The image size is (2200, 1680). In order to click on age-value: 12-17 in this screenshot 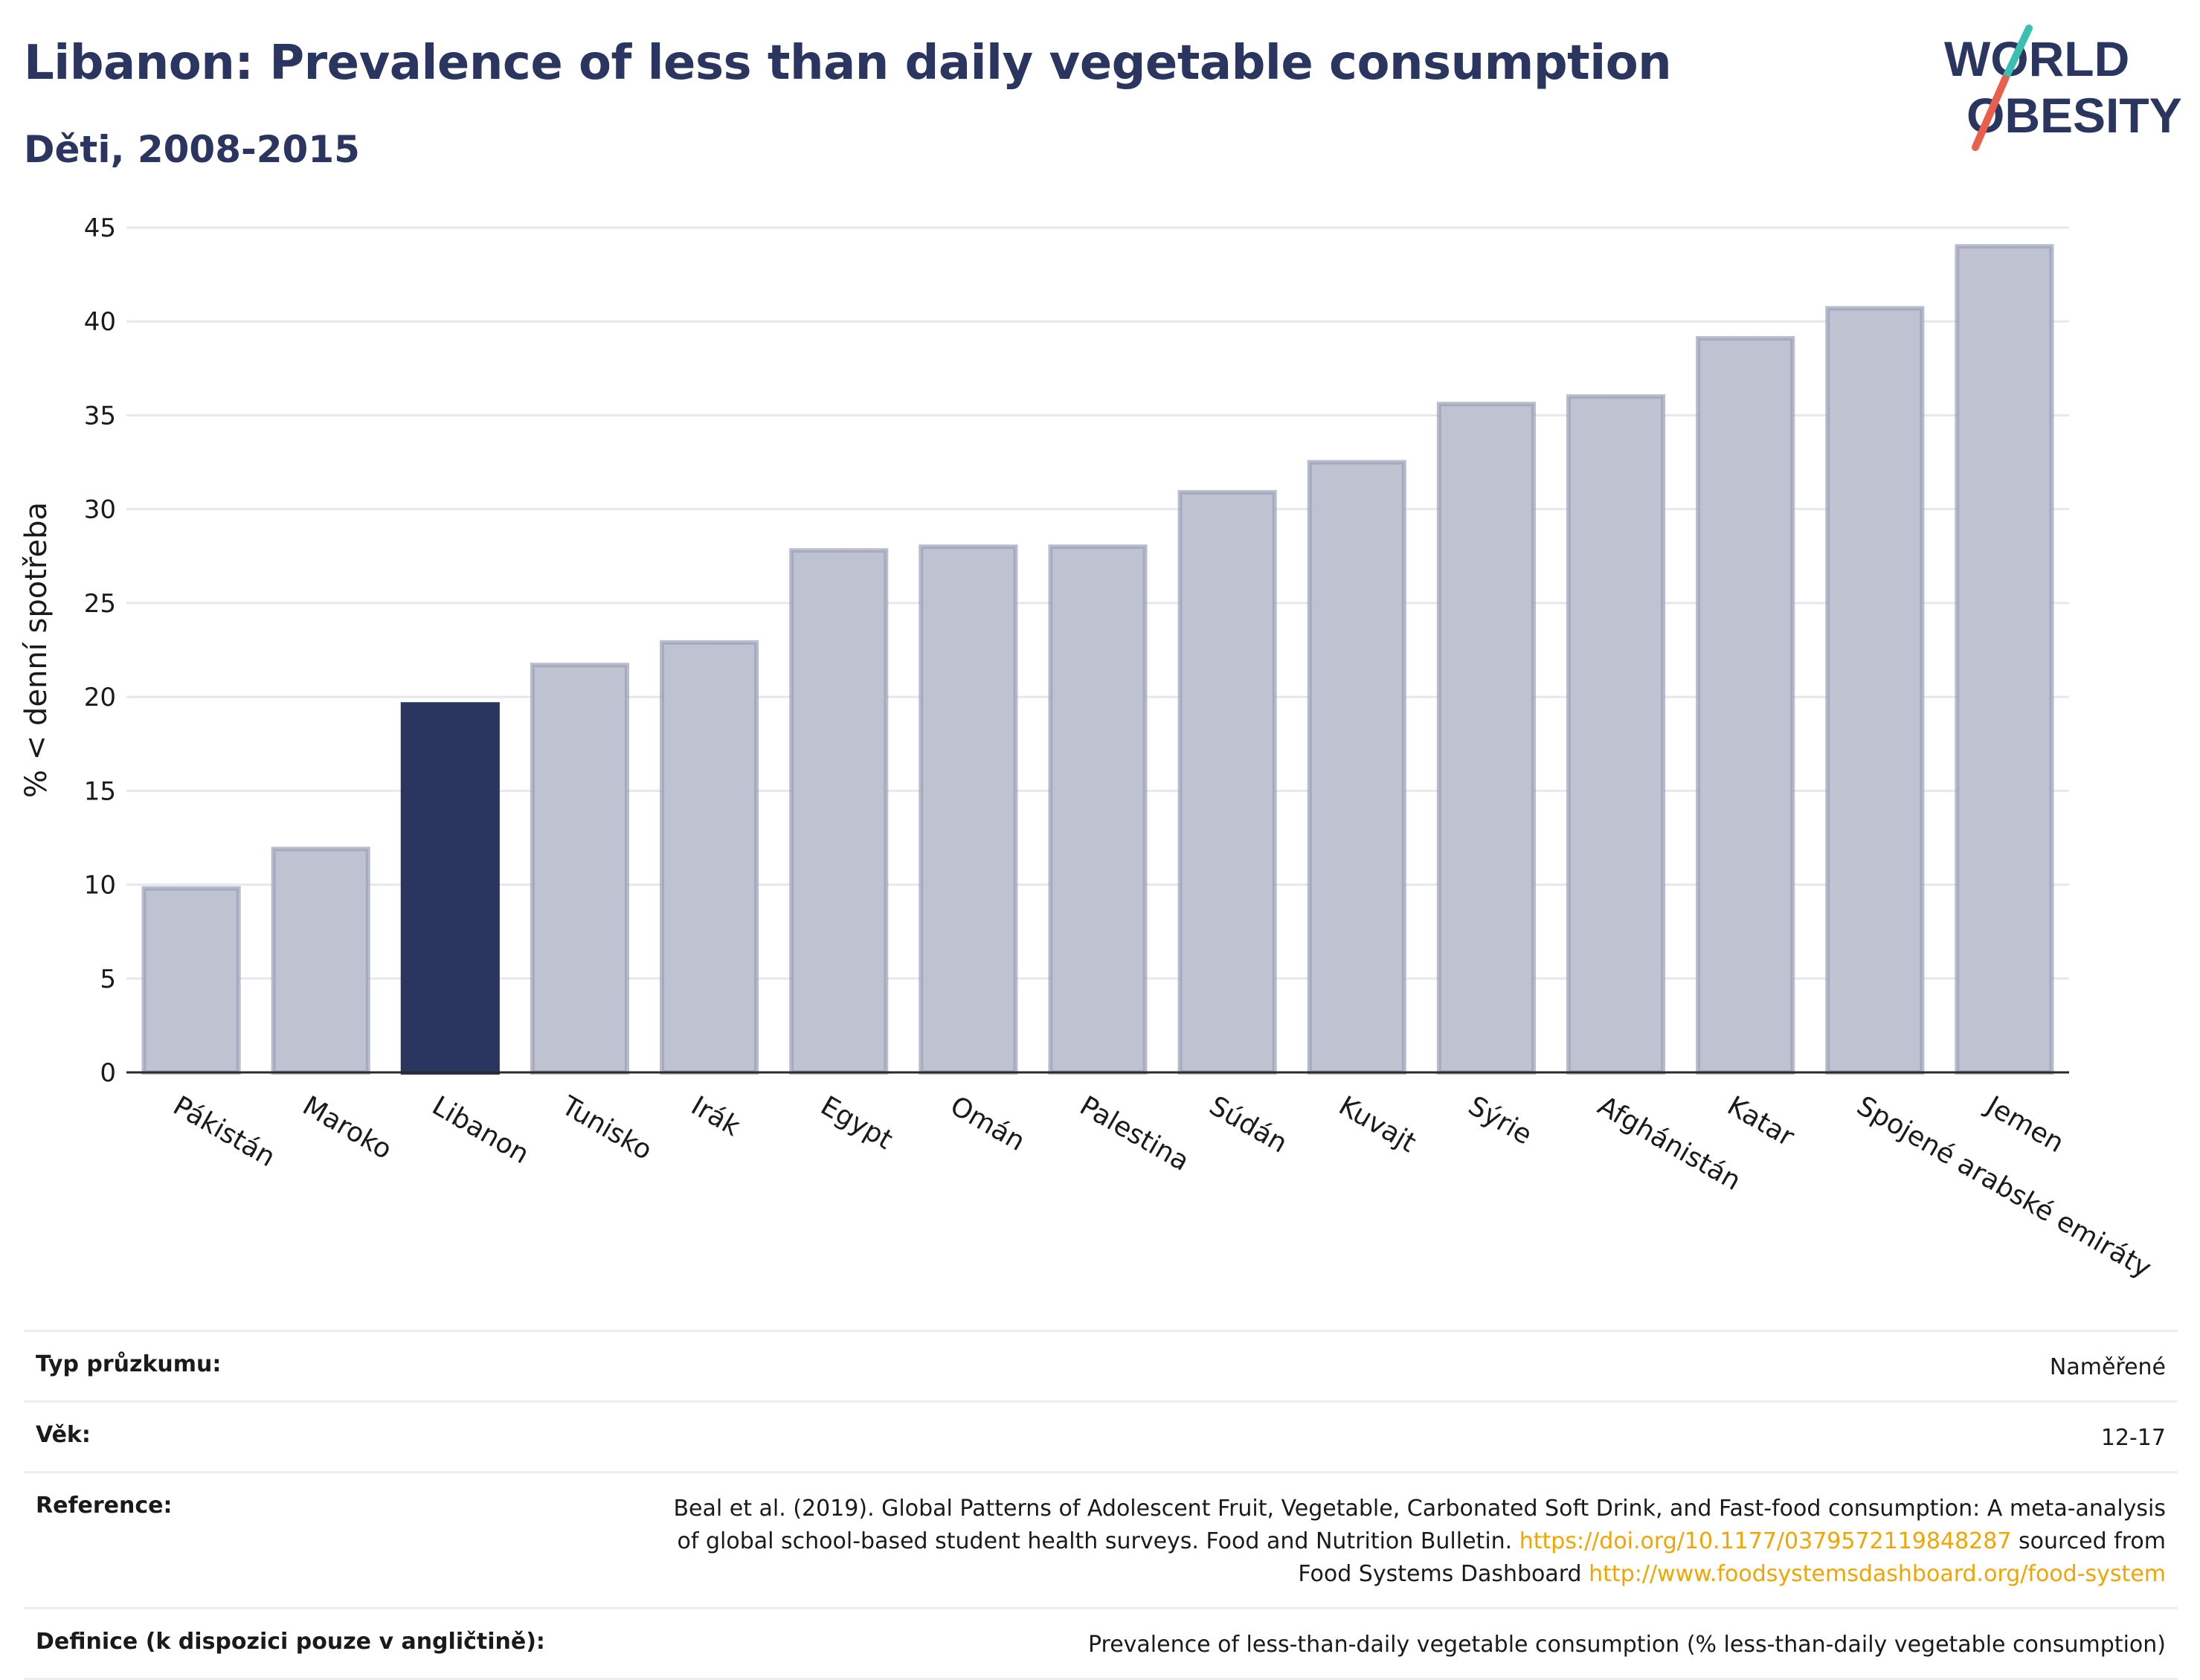, I will do `click(2133, 1438)`.